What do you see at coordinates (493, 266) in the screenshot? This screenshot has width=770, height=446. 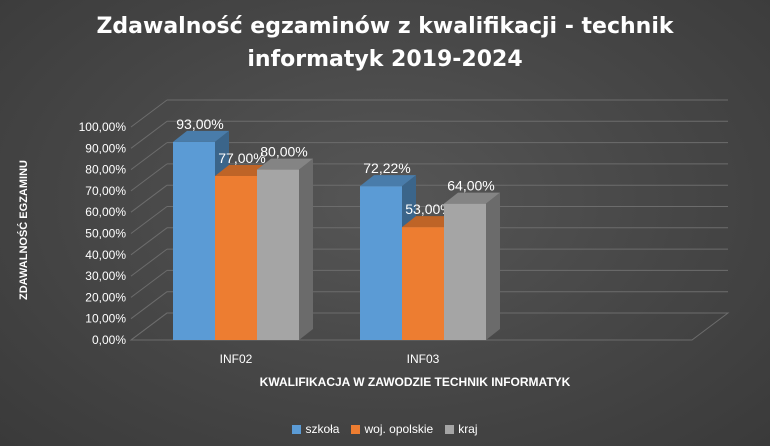 I see `bar-side-kraj-INF03` at bounding box center [493, 266].